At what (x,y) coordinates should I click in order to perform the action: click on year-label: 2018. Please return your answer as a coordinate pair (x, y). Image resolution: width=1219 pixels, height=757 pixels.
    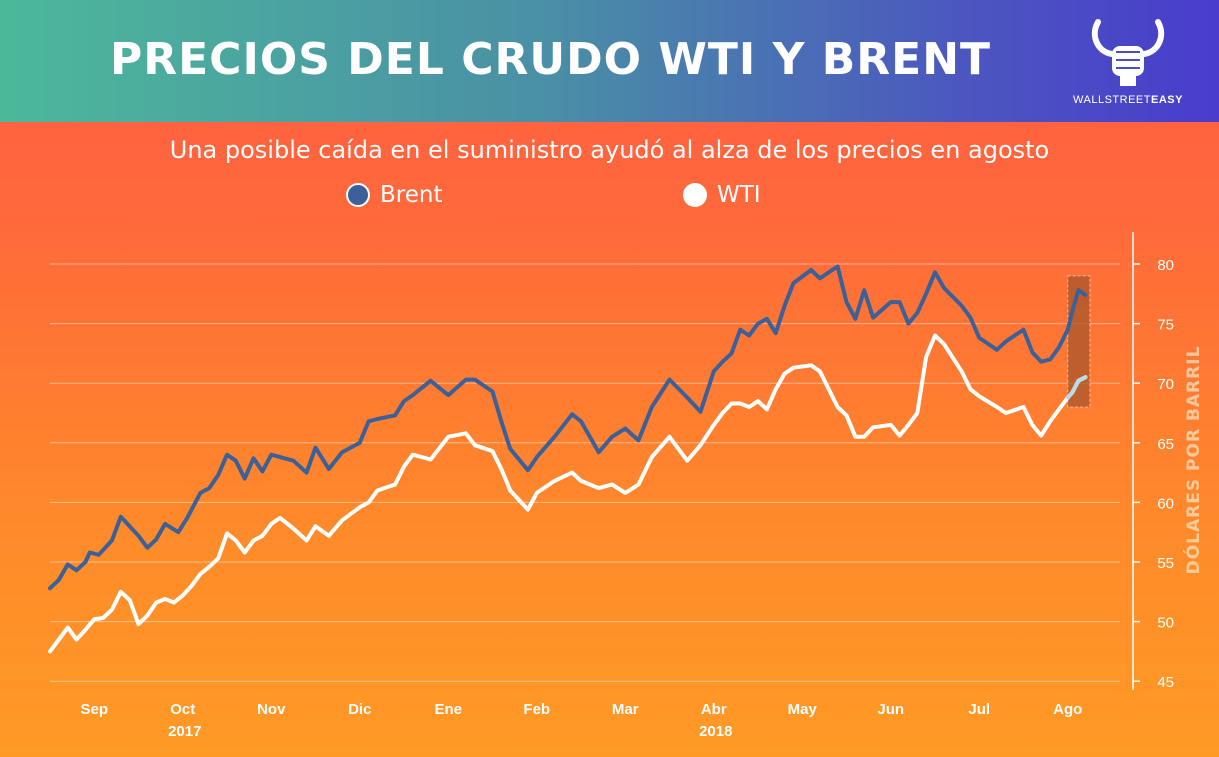
    Looking at the image, I should click on (715, 731).